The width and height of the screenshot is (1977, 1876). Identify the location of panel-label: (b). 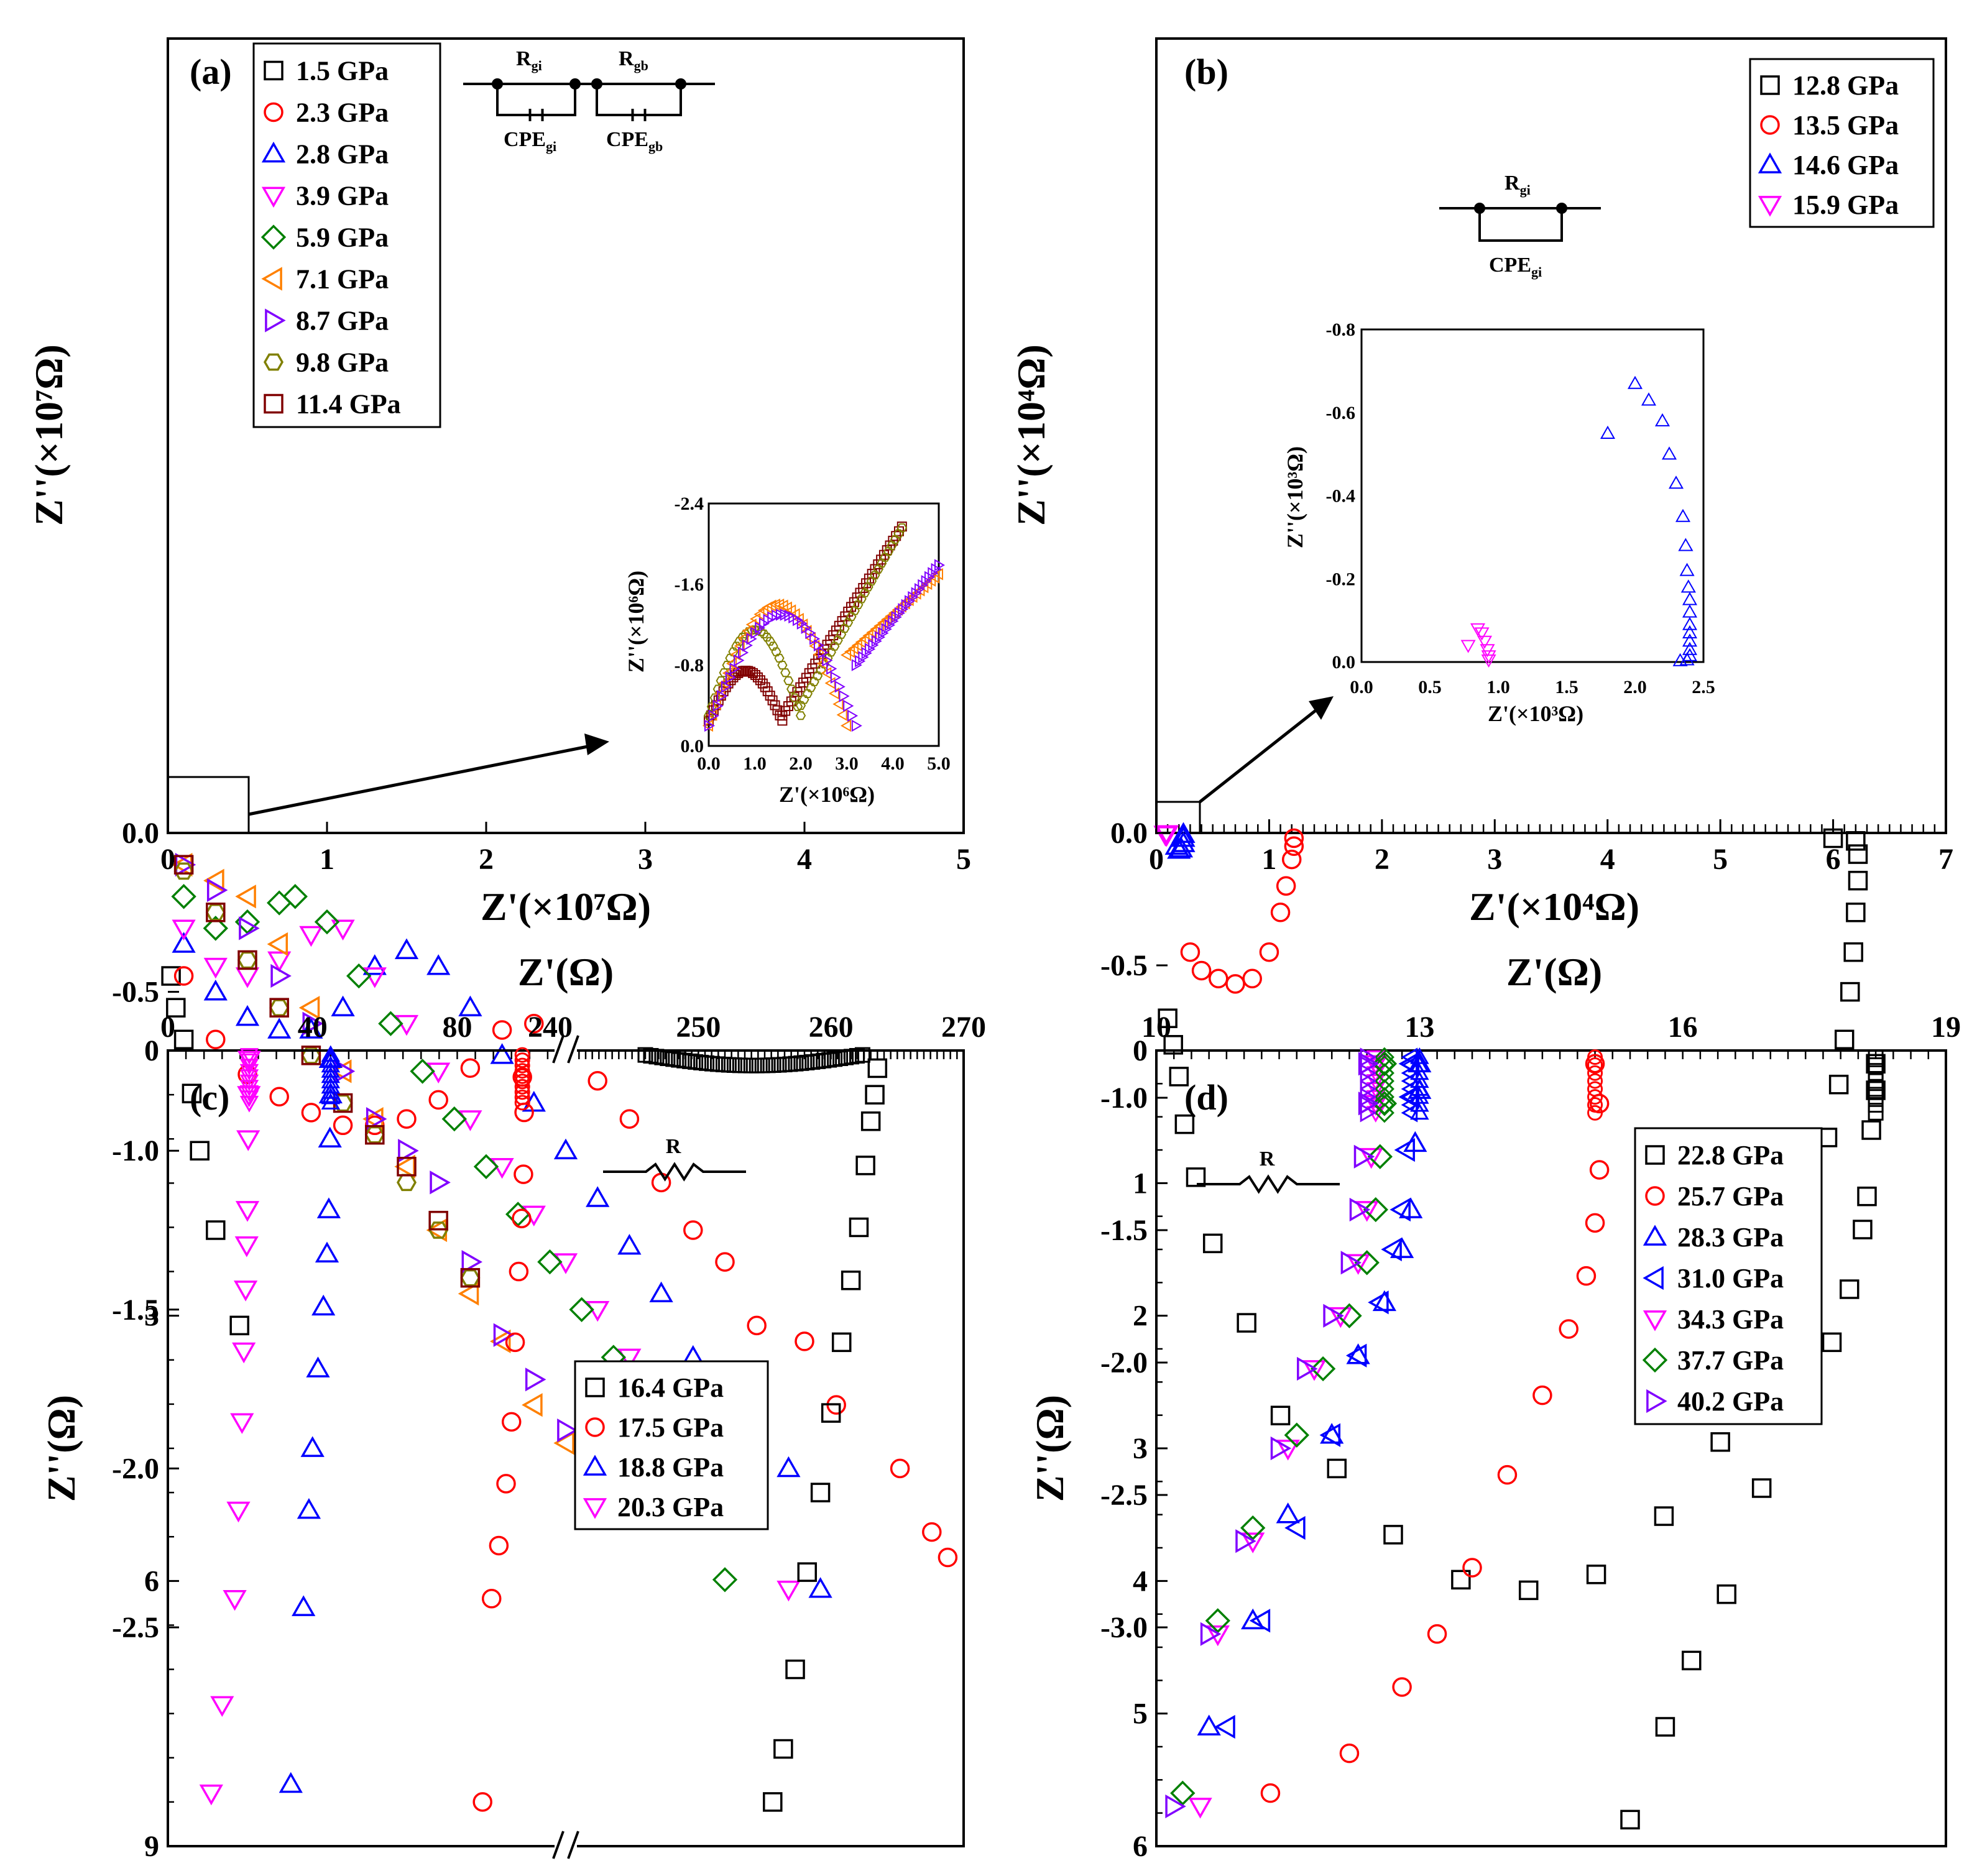
(1206, 72).